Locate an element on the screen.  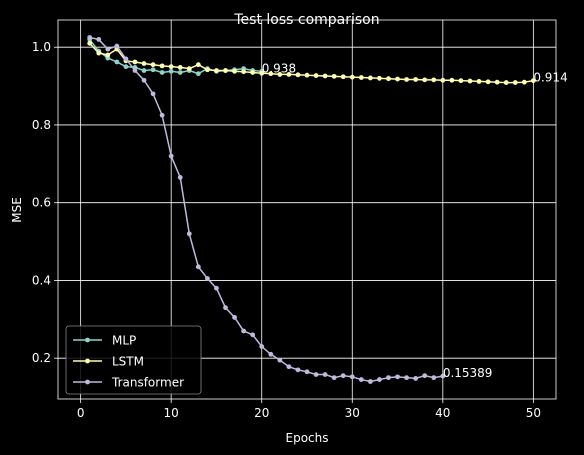
x-axis-label: Epochs is located at coordinates (307, 438).